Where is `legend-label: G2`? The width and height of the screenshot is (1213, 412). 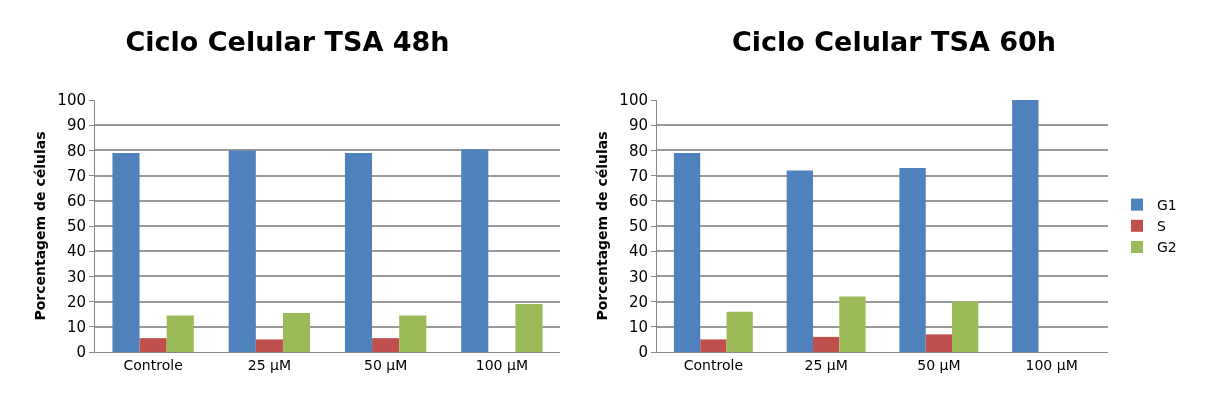
legend-label: G2 is located at coordinates (1167, 247).